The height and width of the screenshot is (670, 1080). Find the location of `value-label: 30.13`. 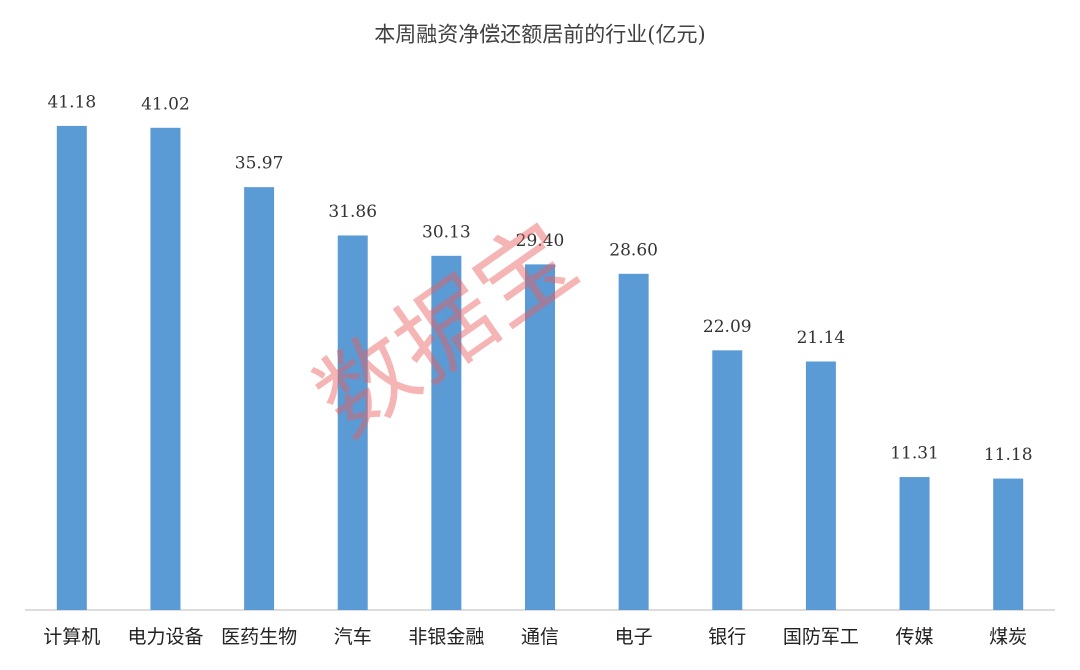

value-label: 30.13 is located at coordinates (446, 232).